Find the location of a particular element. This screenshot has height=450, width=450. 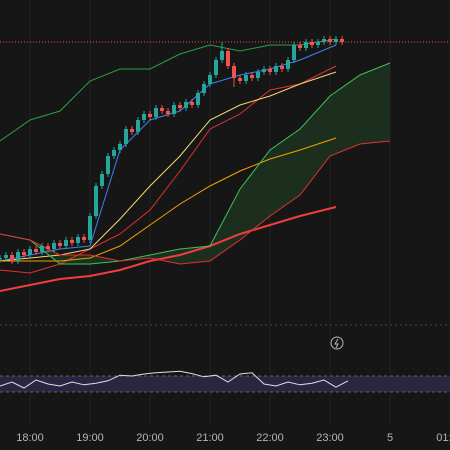

x-tick-label: 23:00 is located at coordinates (330, 438).